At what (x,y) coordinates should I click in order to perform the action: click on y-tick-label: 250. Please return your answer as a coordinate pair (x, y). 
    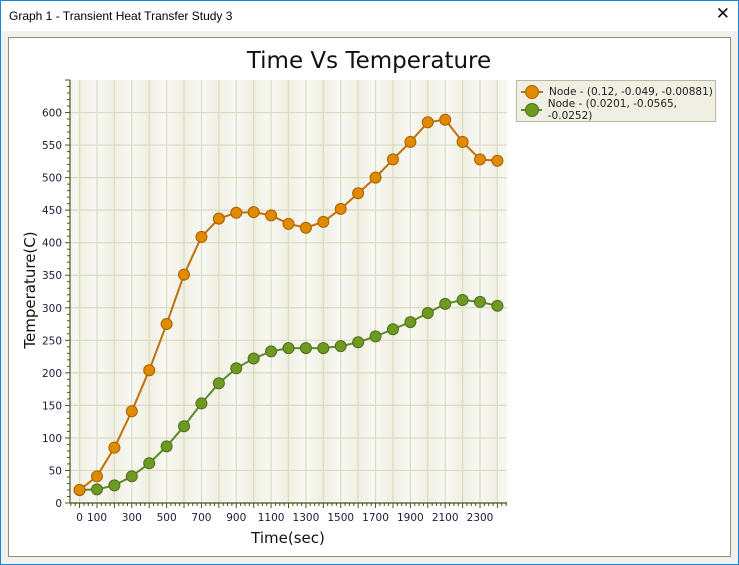
    Looking at the image, I should click on (52, 341).